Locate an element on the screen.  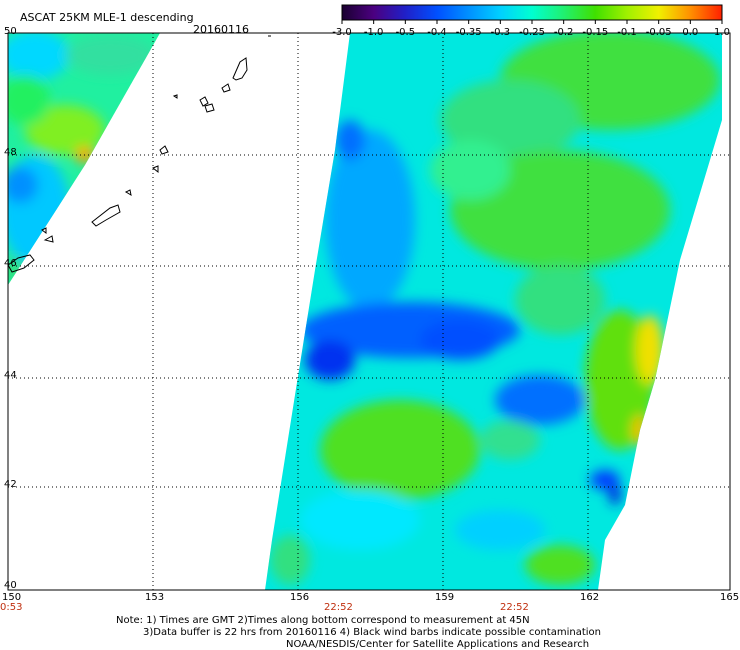
lat-label-42: 42 is located at coordinates (10, 484).